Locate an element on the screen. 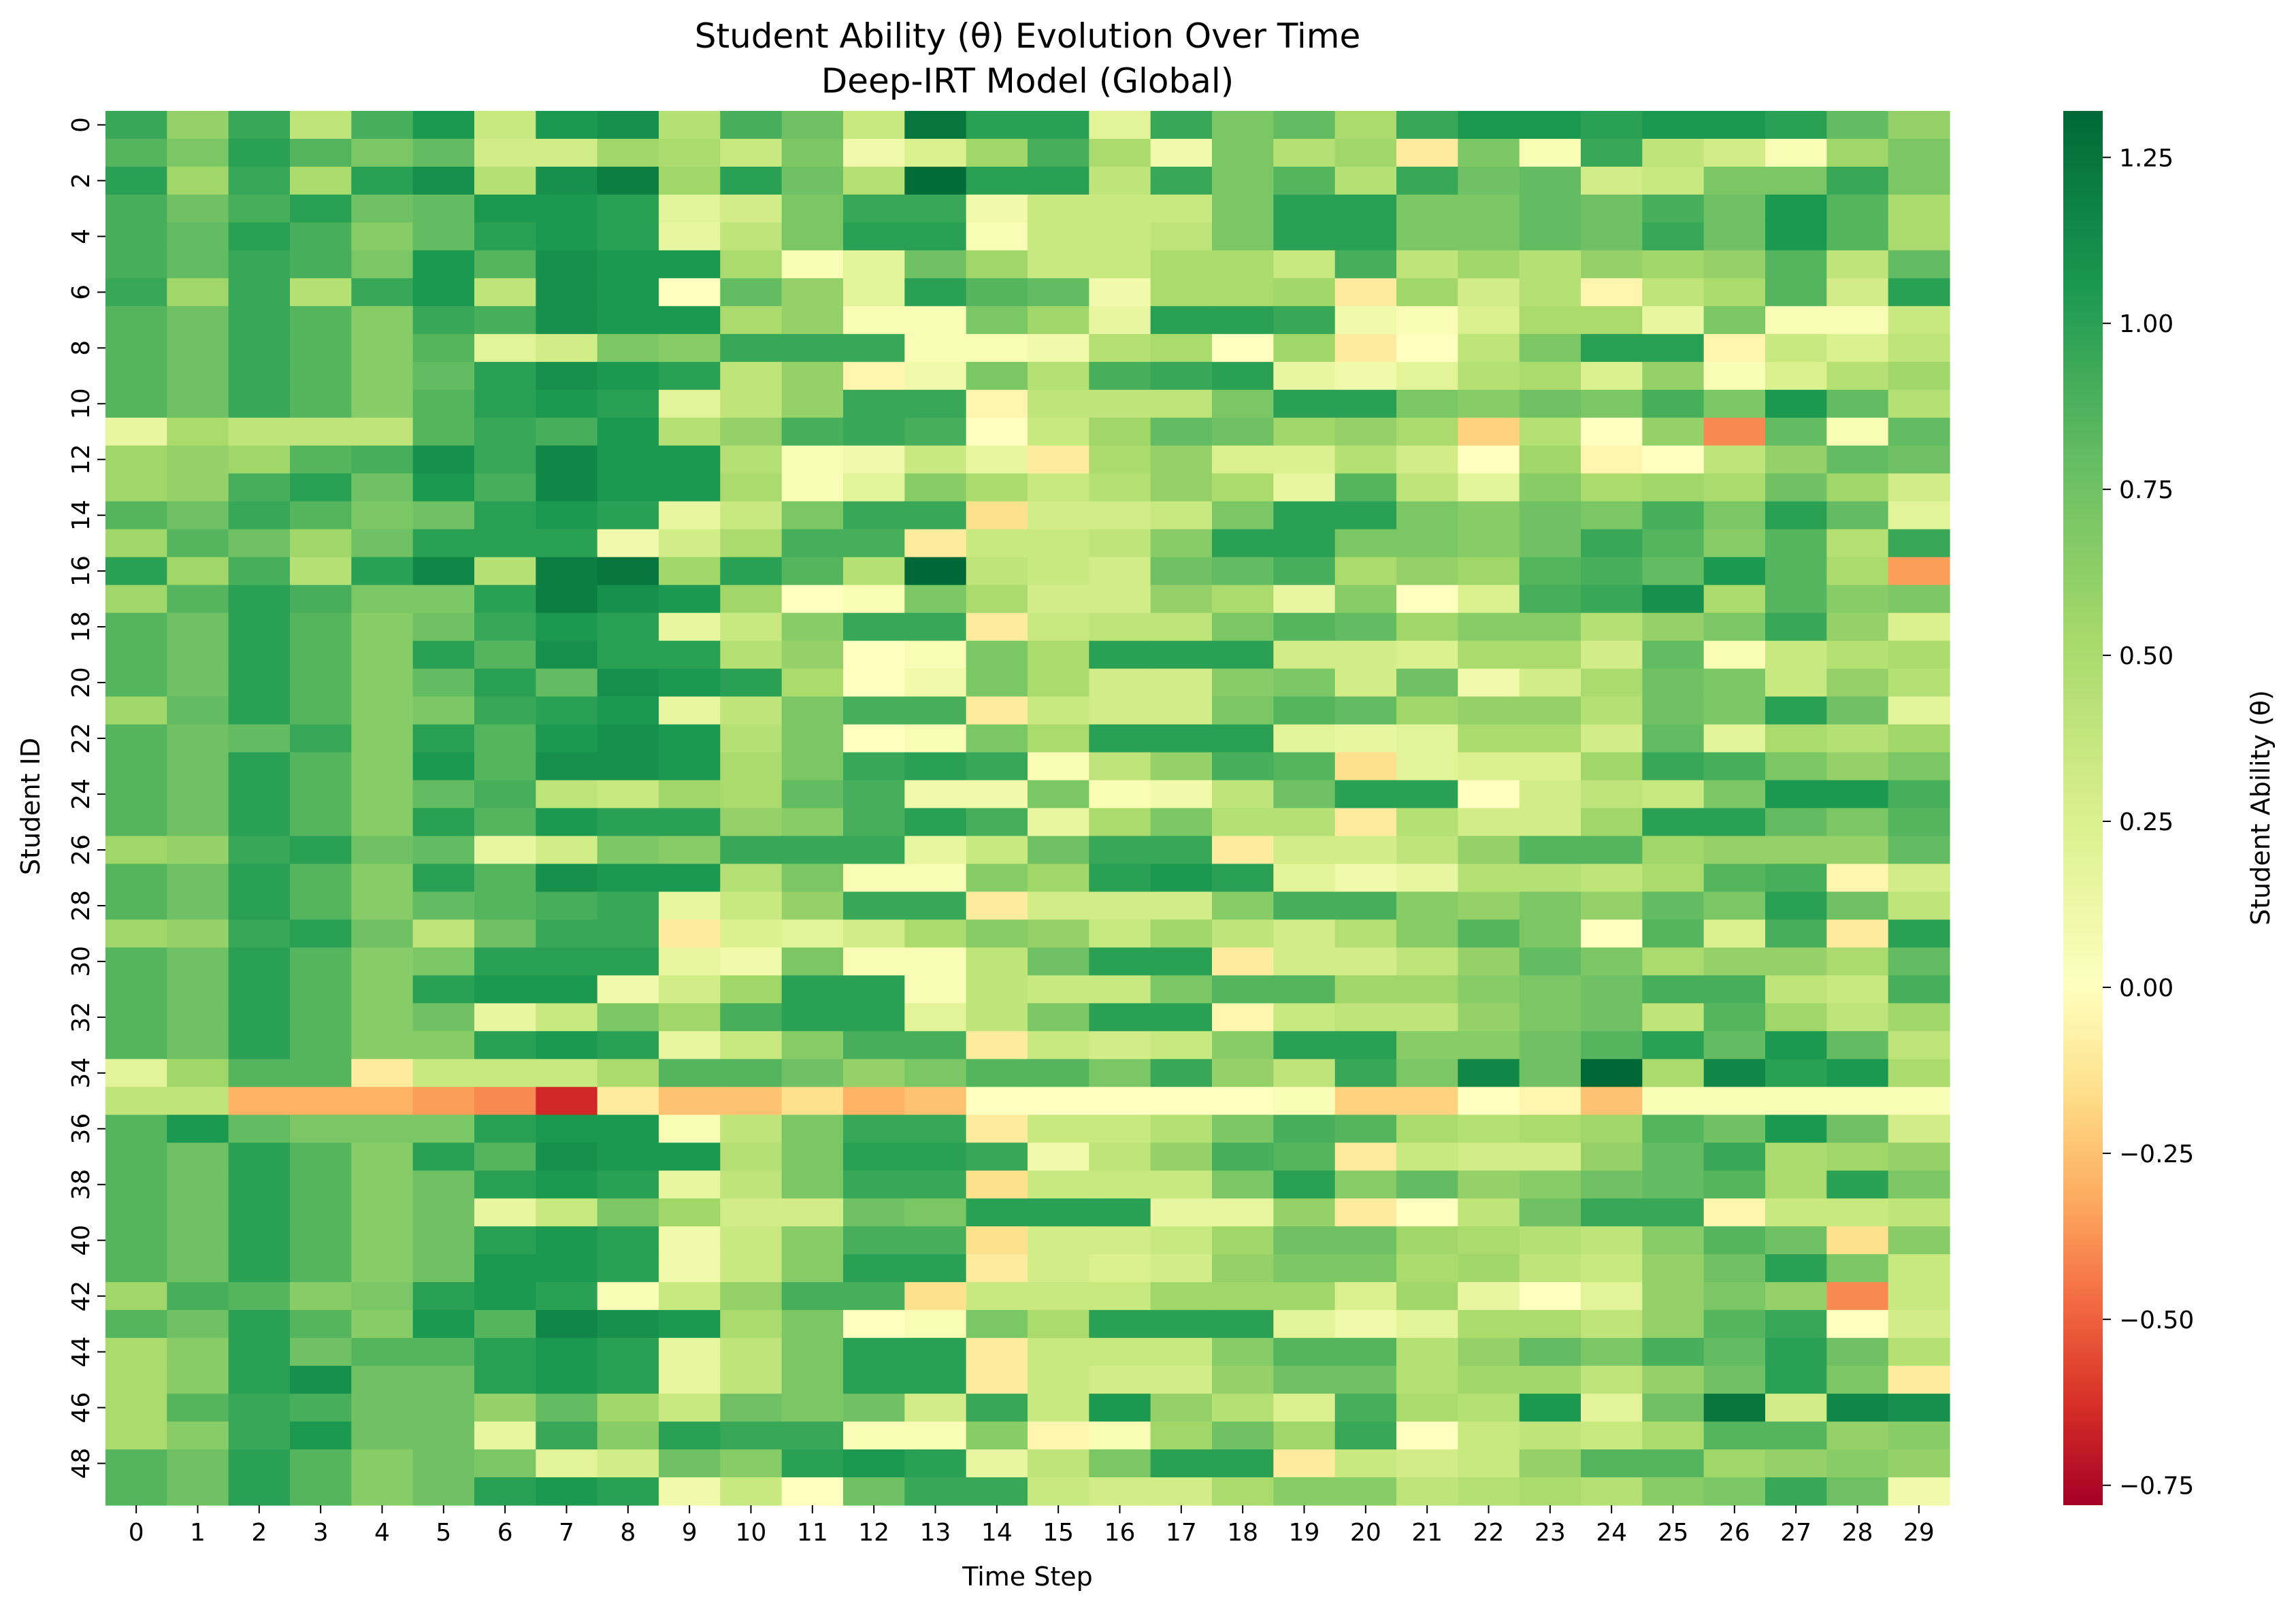 This screenshot has height=1610, width=2296. x-tick-label: 28 is located at coordinates (1857, 1533).